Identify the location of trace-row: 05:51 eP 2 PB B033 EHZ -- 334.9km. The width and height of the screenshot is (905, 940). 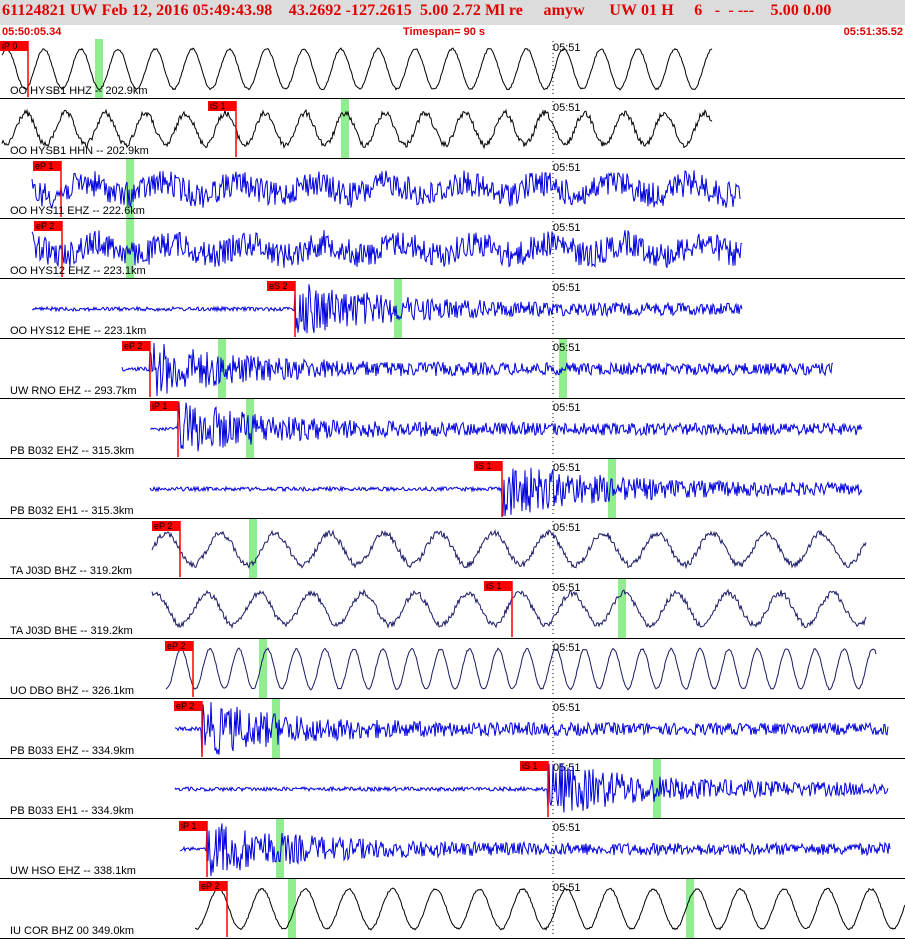
(452, 729).